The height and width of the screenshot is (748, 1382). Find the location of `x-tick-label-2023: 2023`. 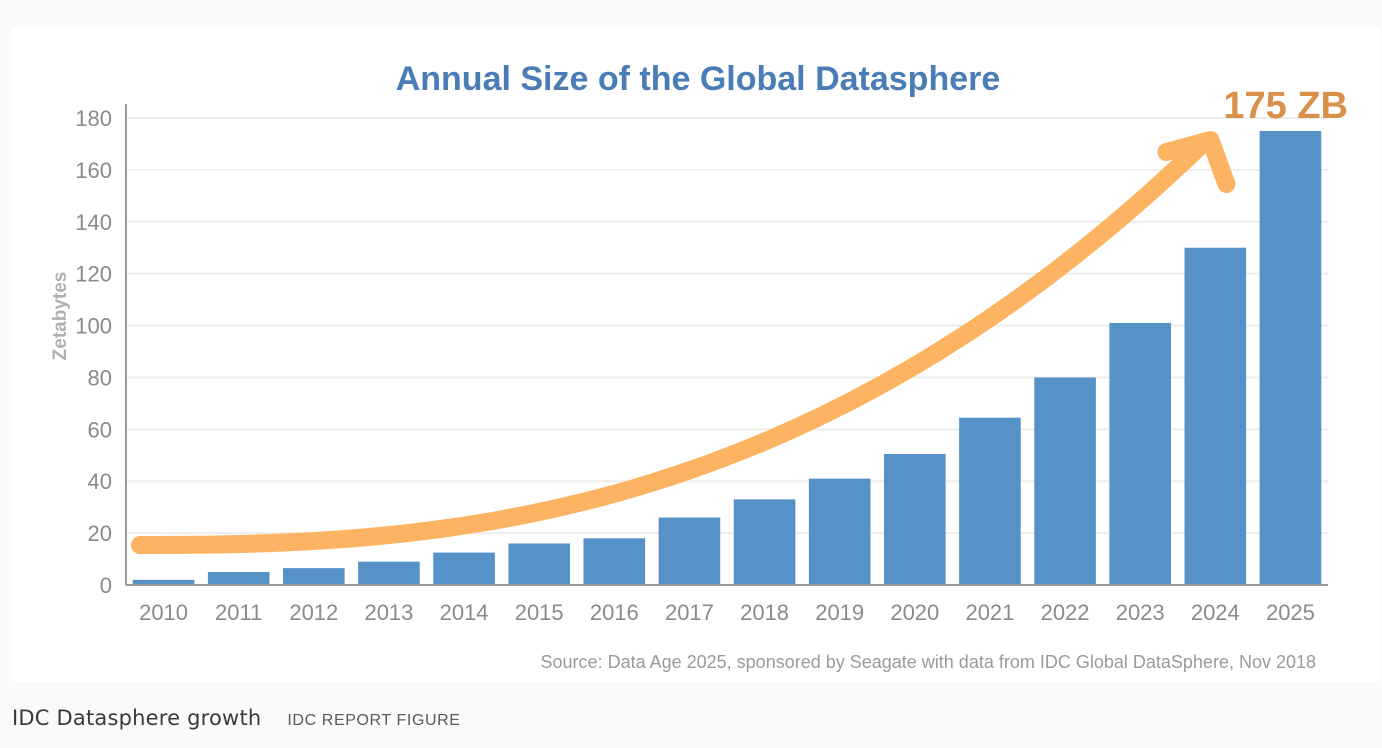

x-tick-label-2023: 2023 is located at coordinates (1140, 612).